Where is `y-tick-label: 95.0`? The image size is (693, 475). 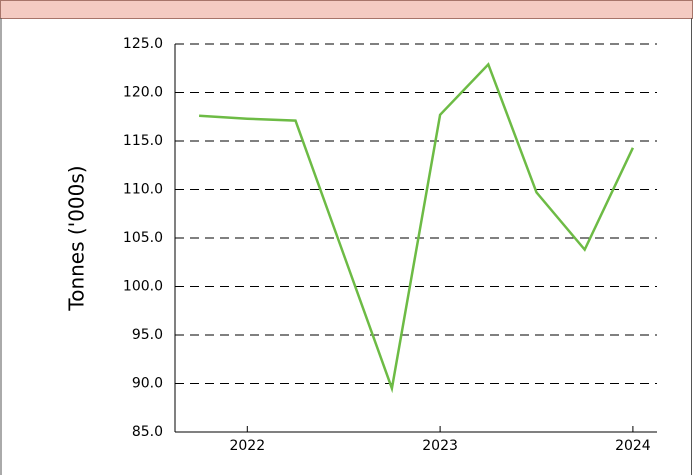
y-tick-label: 95.0 is located at coordinates (147, 335).